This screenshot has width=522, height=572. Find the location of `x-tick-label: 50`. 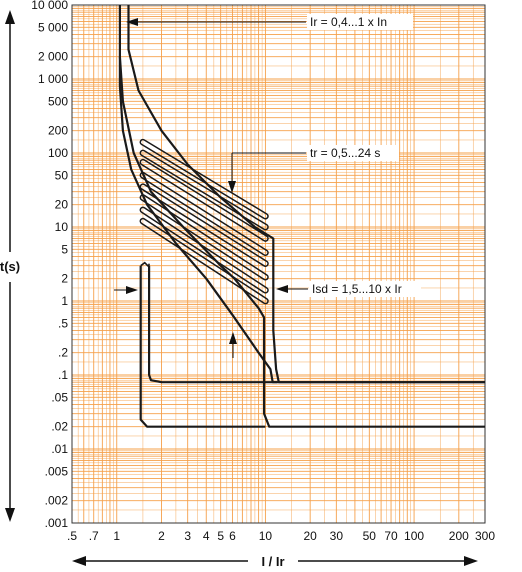

x-tick-label: 50 is located at coordinates (370, 536).